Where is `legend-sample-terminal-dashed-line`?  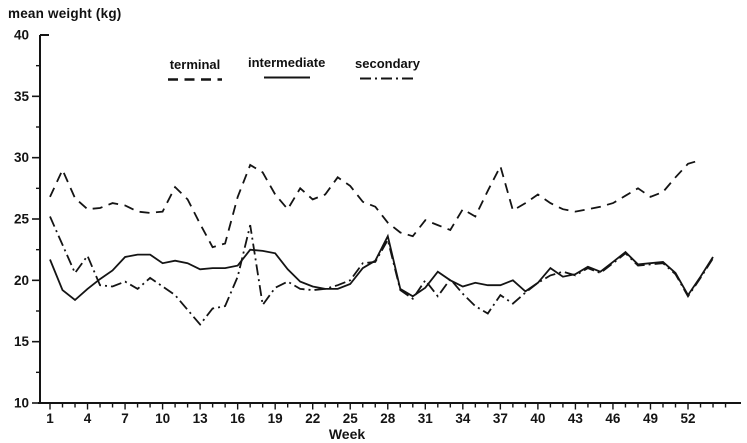 legend-sample-terminal-dashed-line is located at coordinates (195, 79).